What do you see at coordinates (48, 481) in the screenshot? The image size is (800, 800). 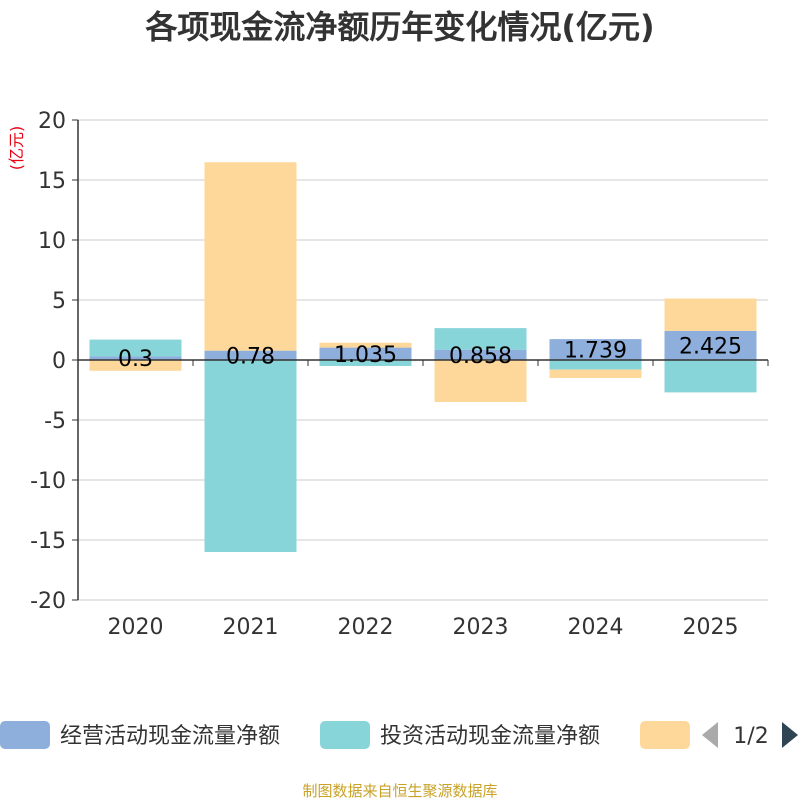 I see `y-tick-label: -10` at bounding box center [48, 481].